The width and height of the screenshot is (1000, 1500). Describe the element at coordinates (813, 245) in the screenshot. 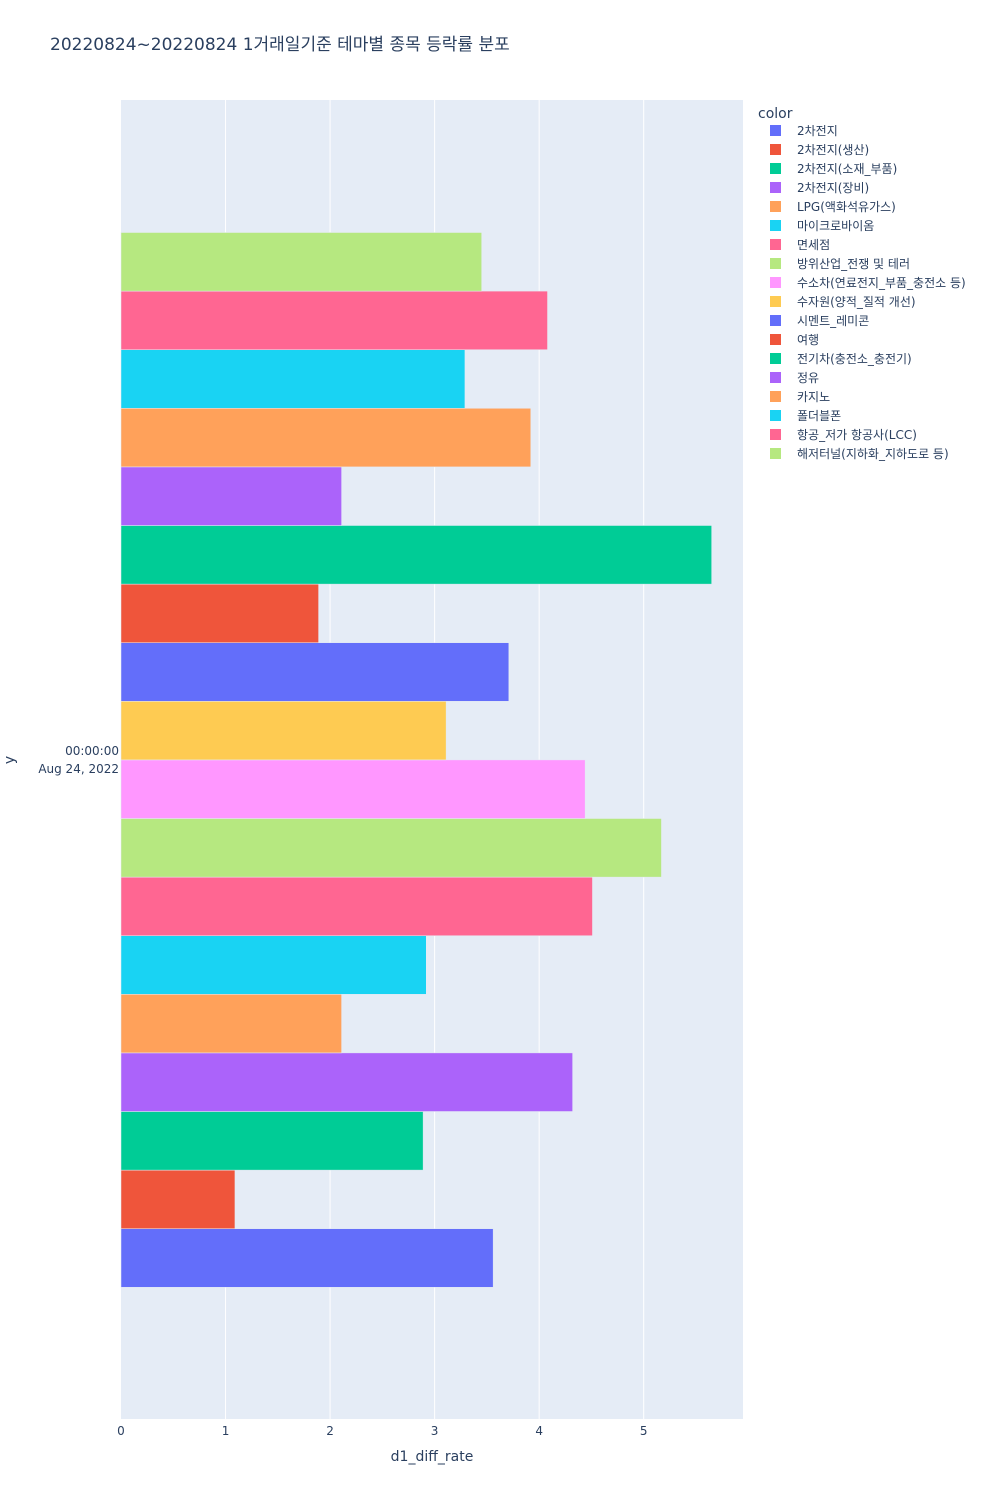

I see `legend-label: 면세점` at that location.